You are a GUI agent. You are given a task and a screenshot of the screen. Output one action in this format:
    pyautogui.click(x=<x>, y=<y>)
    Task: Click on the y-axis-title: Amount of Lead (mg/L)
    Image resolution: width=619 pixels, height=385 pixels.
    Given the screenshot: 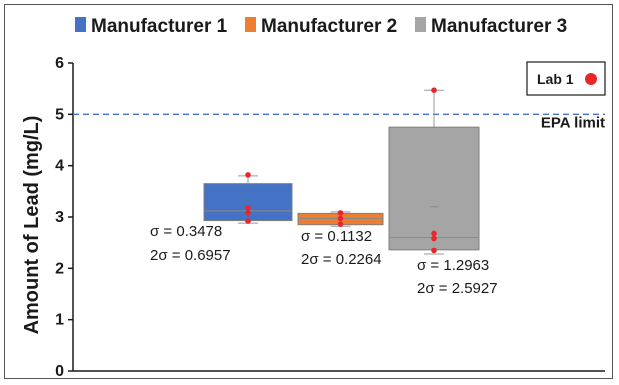 What is the action you would take?
    pyautogui.click(x=32, y=225)
    